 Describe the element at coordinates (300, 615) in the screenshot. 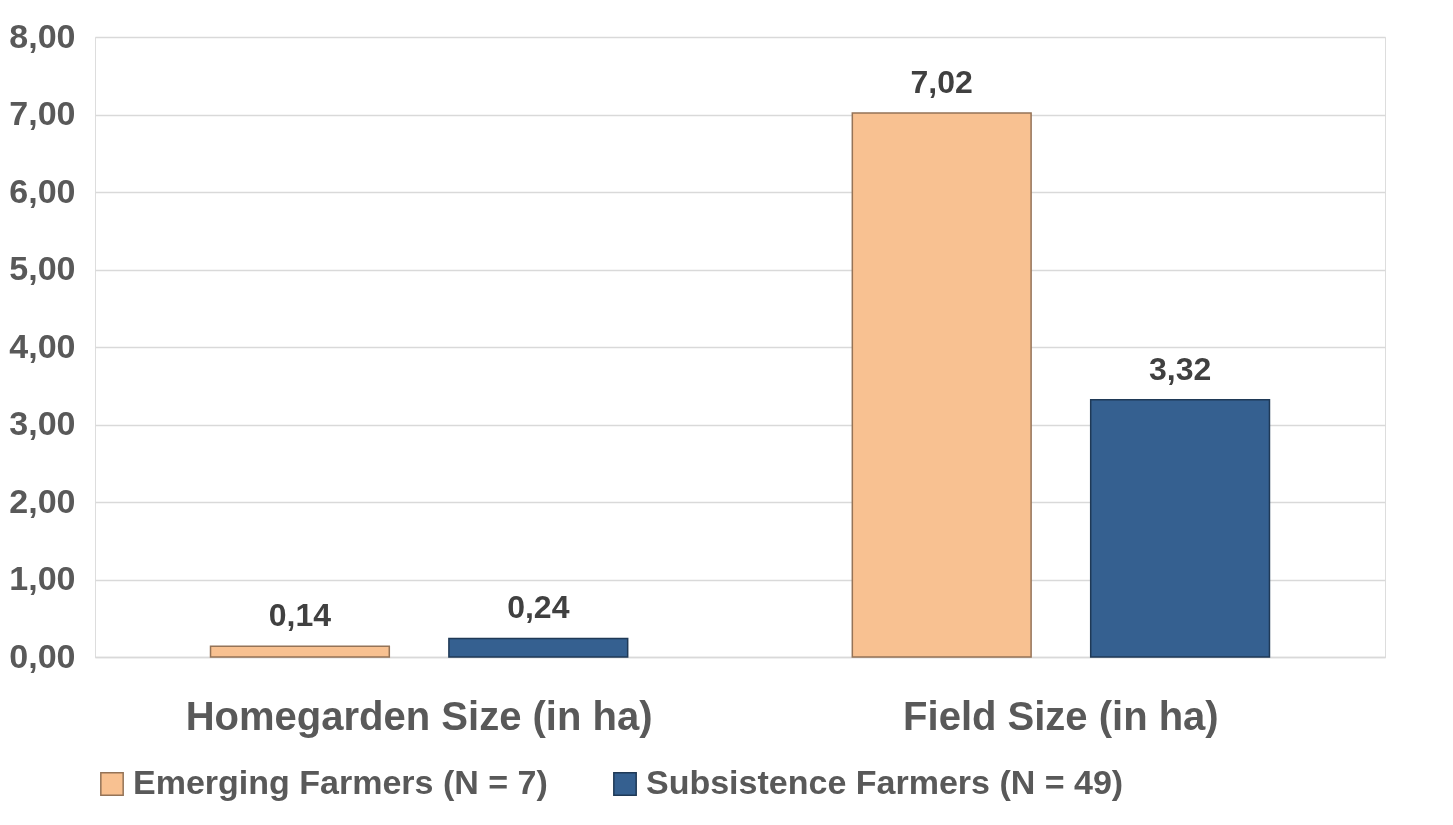

I see `data-label: 0,14` at that location.